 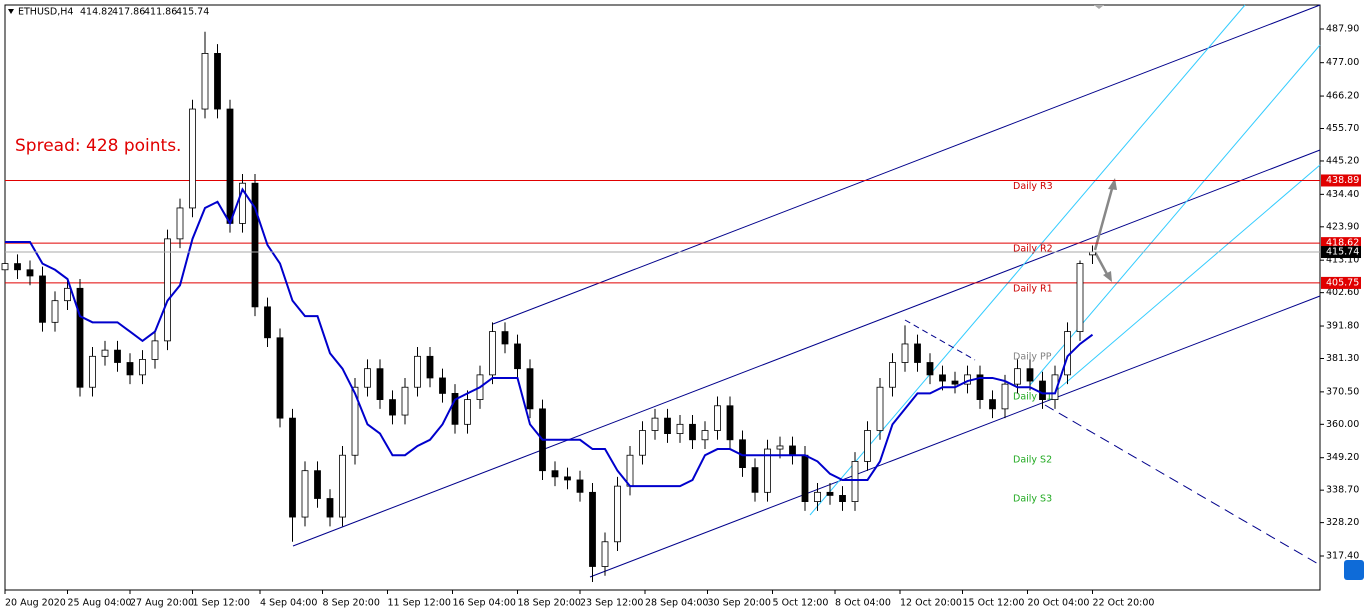 What do you see at coordinates (1354, 570) in the screenshot?
I see `app-icon` at bounding box center [1354, 570].